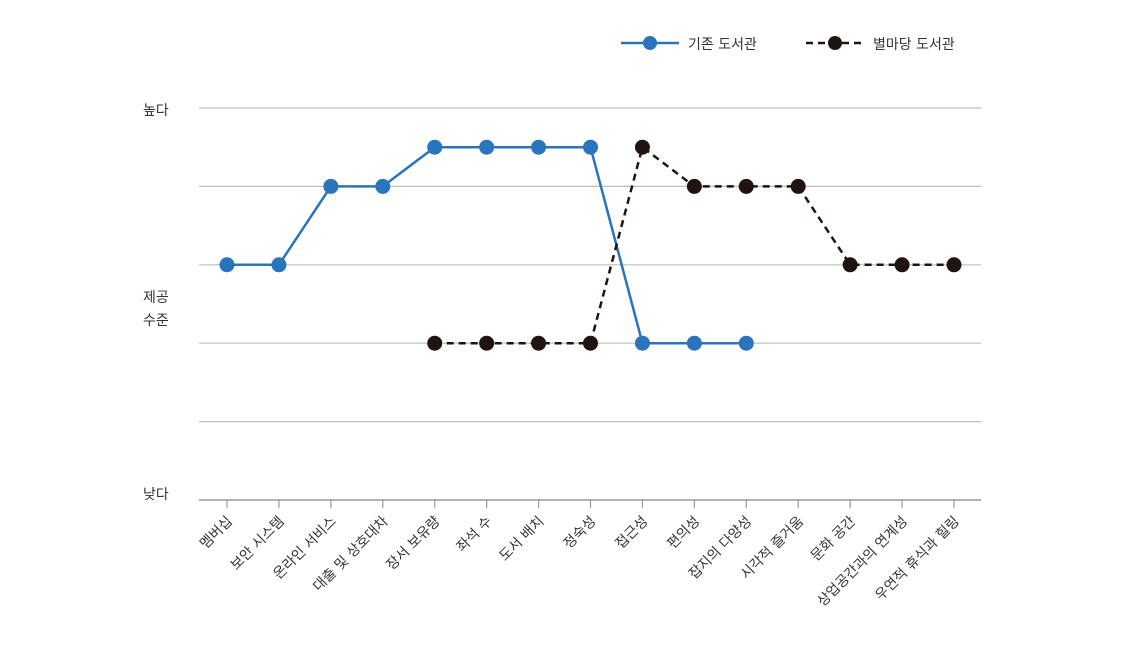 The image size is (1124, 652). Describe the element at coordinates (156, 495) in the screenshot. I see `y-axis-bottom-label: 낮다` at that location.